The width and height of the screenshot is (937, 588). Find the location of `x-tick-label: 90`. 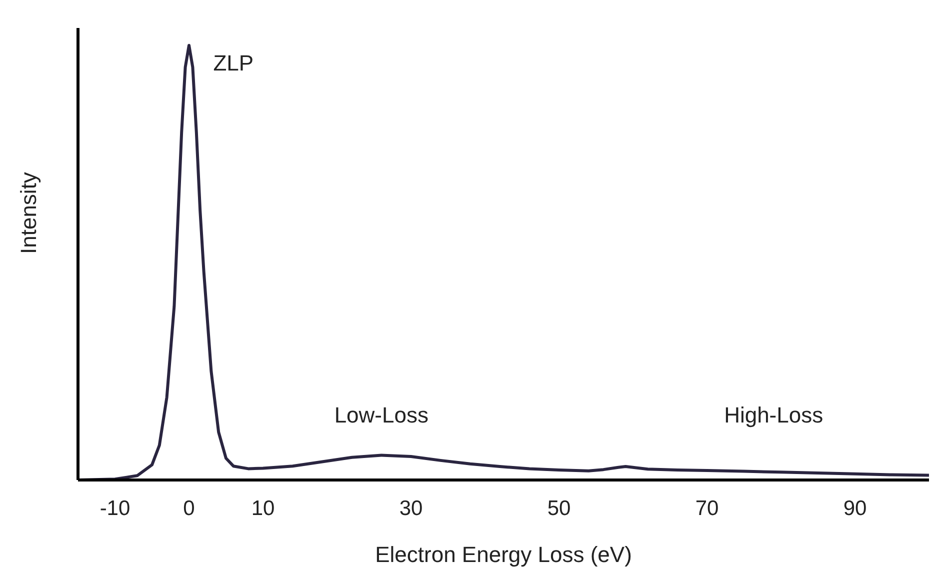

x-tick-label: 90 is located at coordinates (855, 508).